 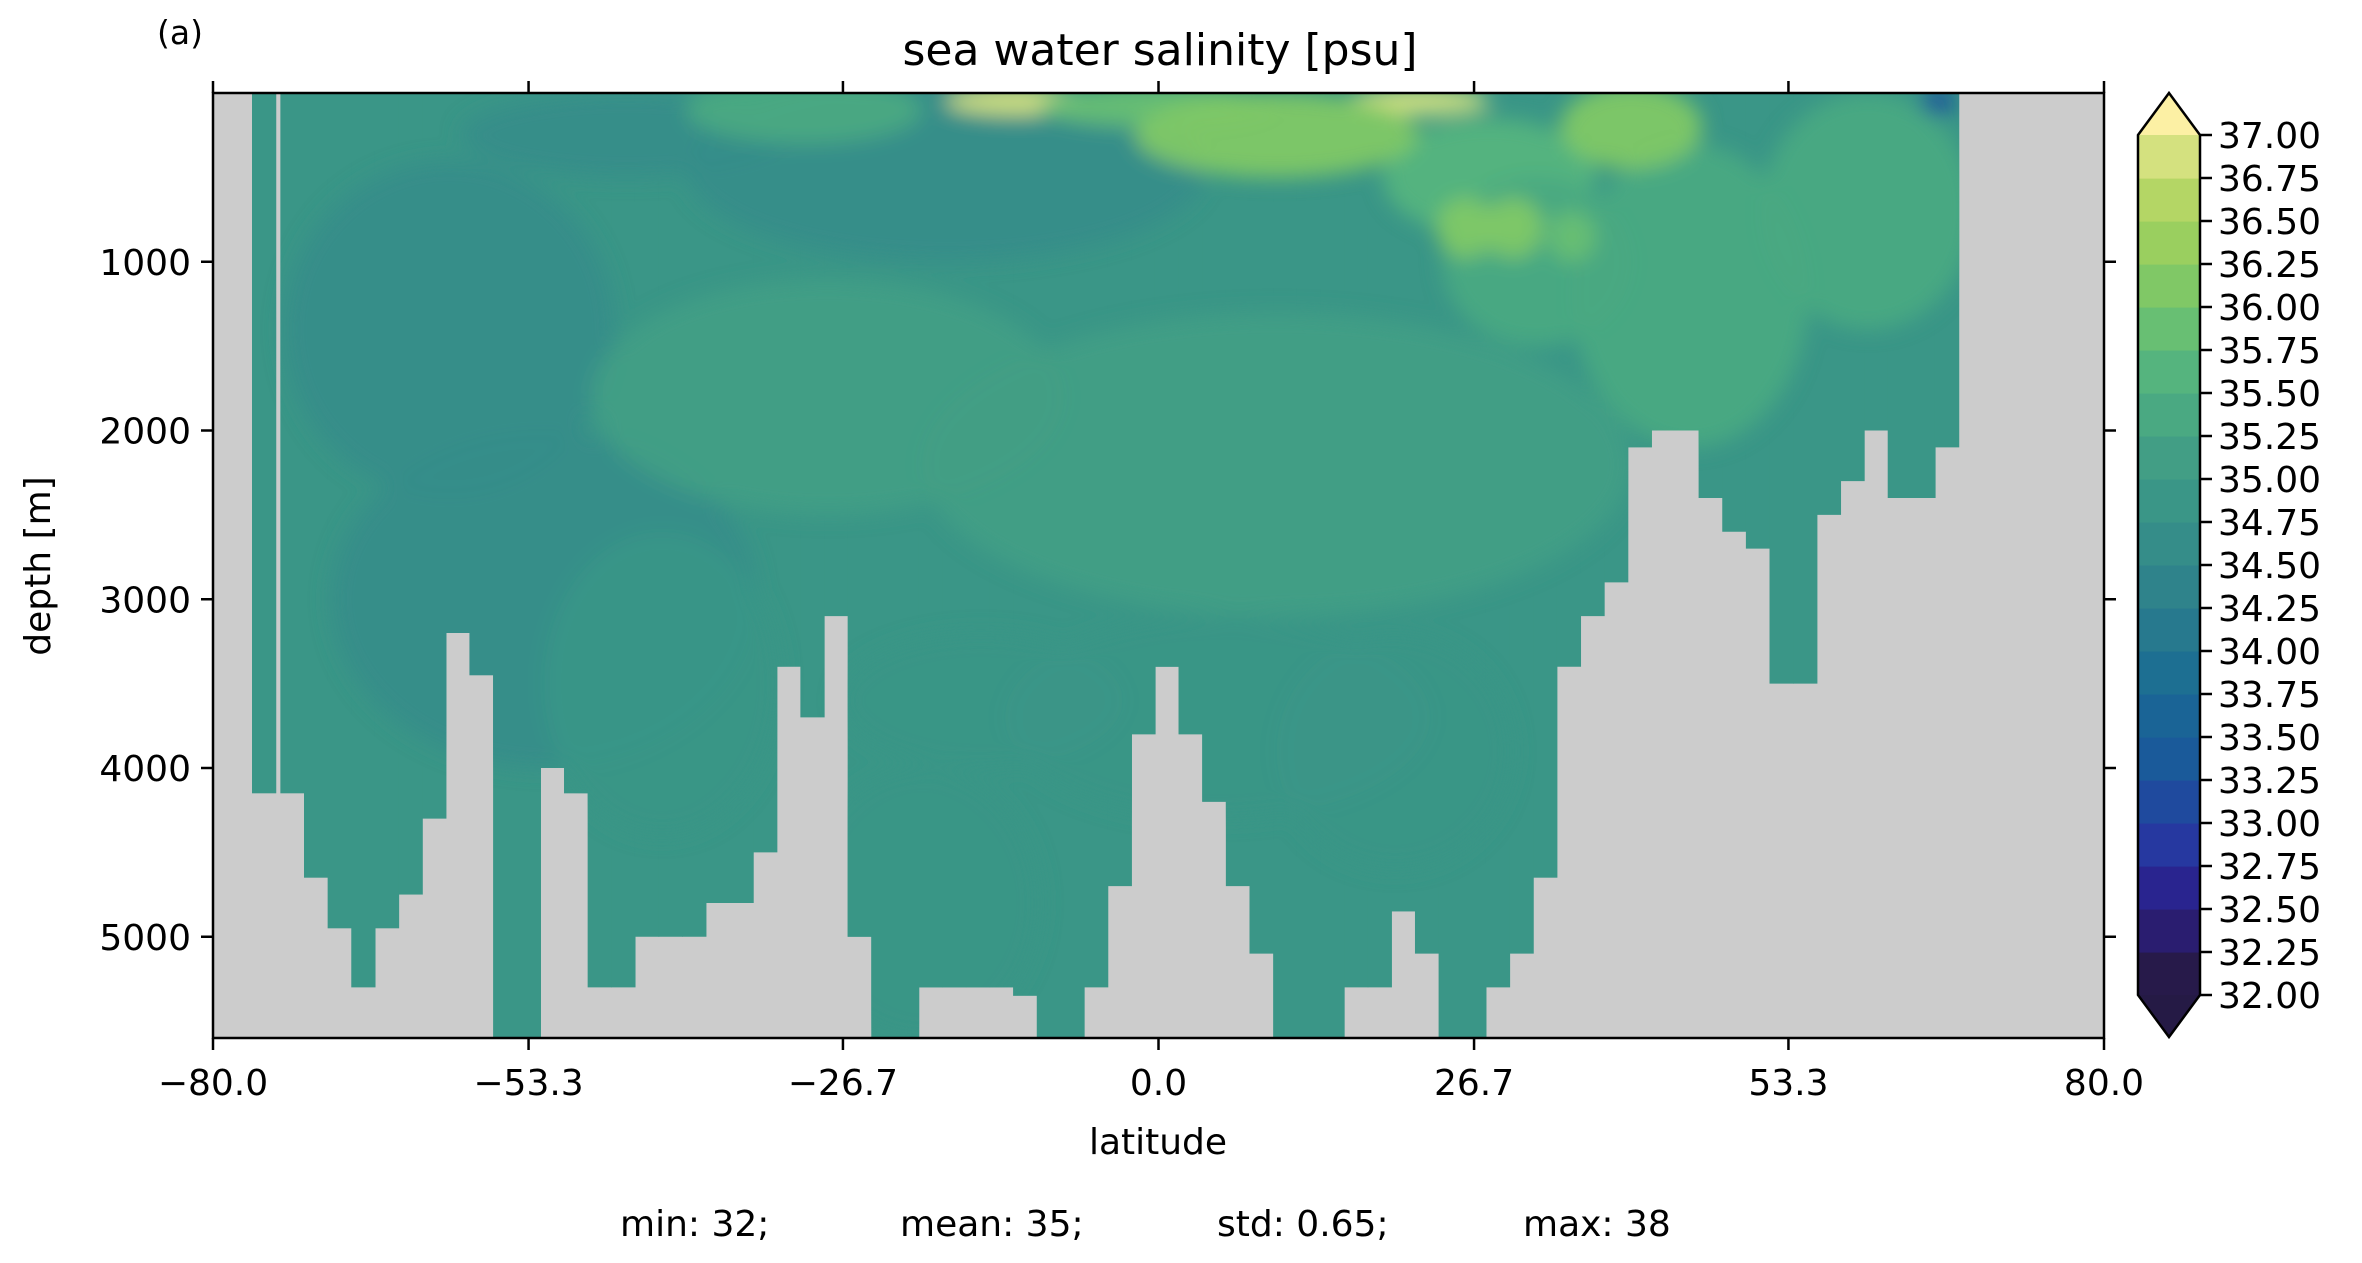 I want to click on colorbar-tick-label: 35.00, so click(x=2269, y=480).